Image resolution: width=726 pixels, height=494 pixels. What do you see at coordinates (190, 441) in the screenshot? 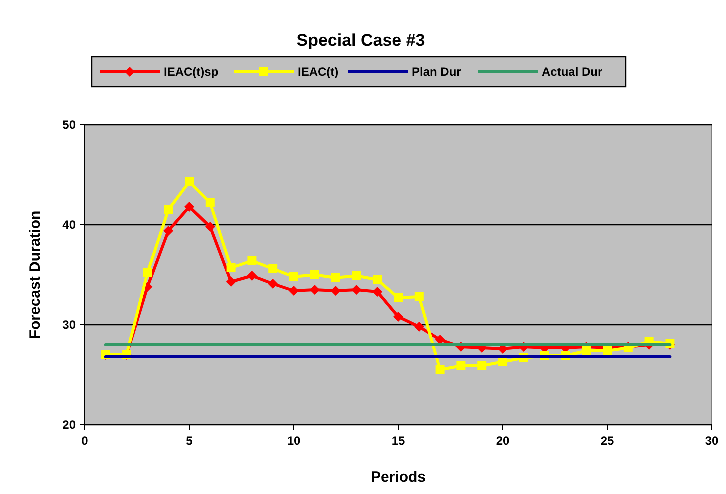
I see `x-tick-label: 5` at bounding box center [190, 441].